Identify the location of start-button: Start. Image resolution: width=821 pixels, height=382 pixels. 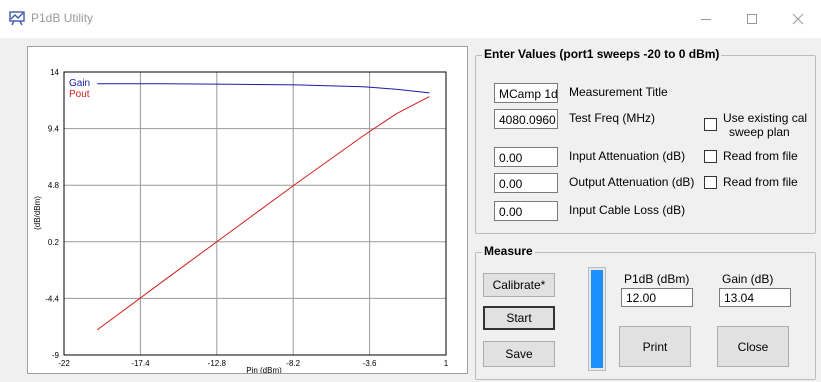
(519, 318).